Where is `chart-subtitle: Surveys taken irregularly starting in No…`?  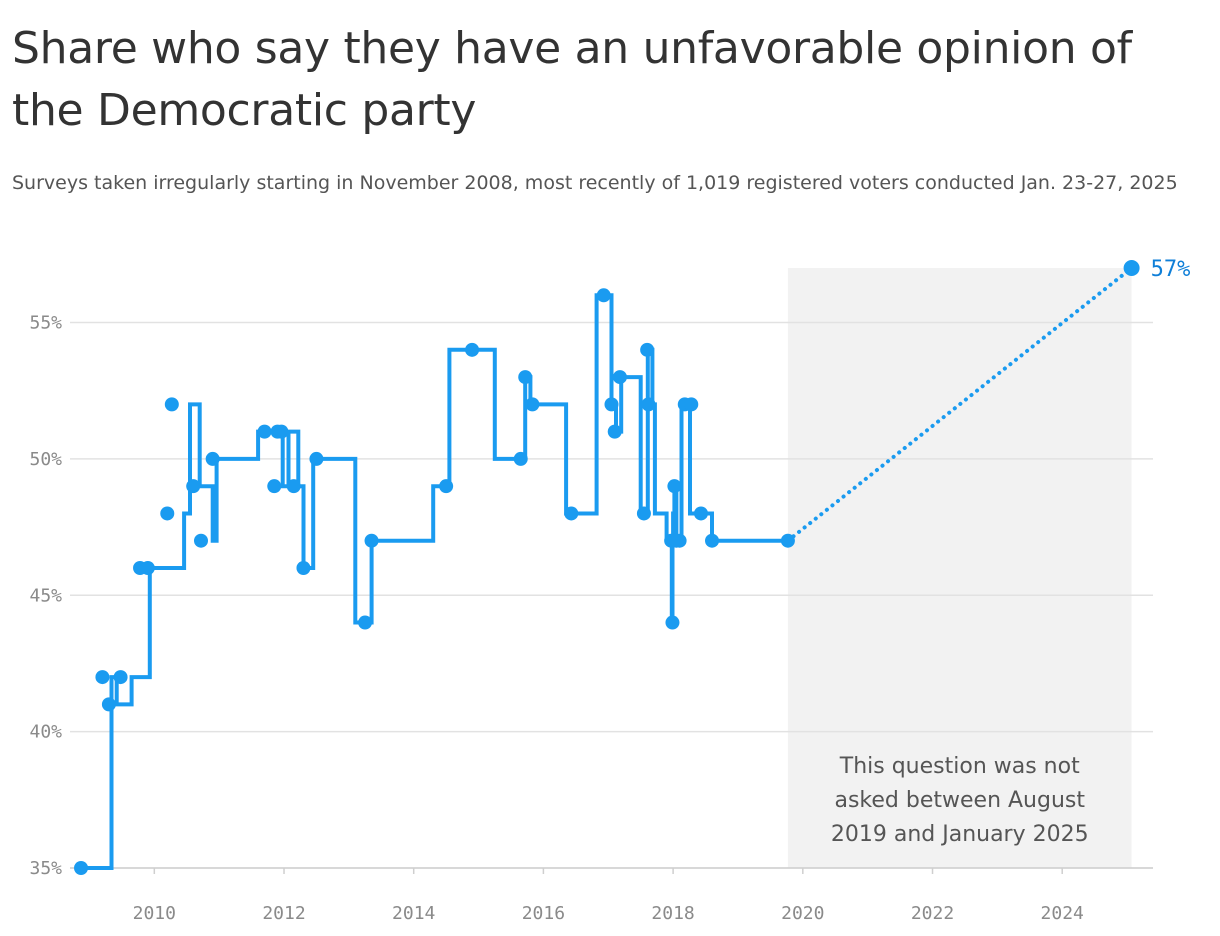 chart-subtitle: Surveys taken irregularly starting in No… is located at coordinates (595, 183).